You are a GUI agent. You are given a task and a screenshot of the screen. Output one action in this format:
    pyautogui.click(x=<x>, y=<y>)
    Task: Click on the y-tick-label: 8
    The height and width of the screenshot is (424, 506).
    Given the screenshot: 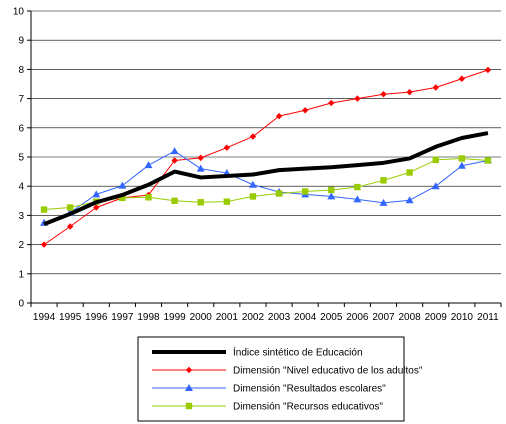 What is the action you would take?
    pyautogui.click(x=21, y=70)
    